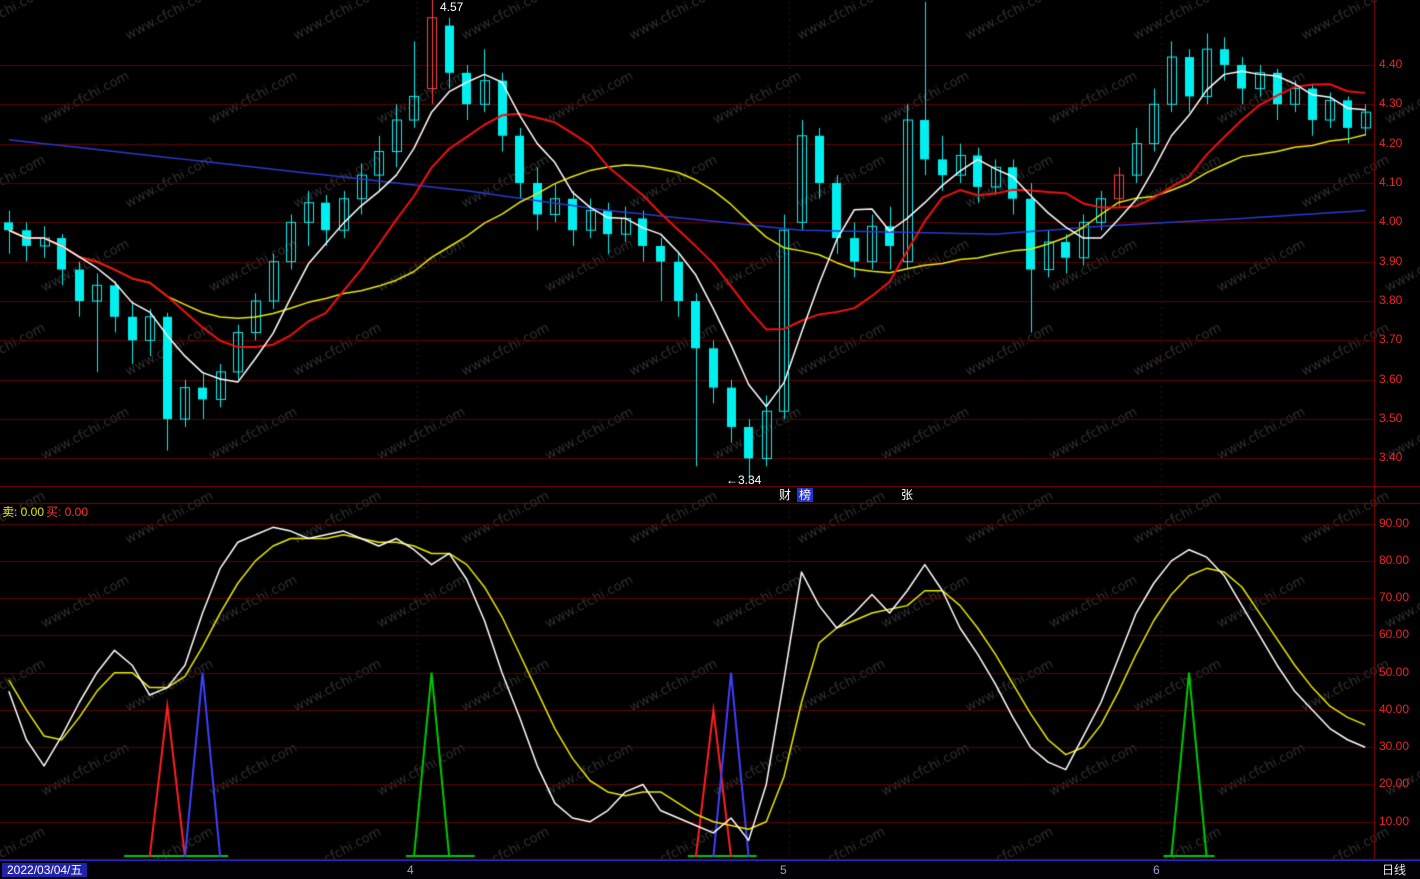  What do you see at coordinates (1394, 746) in the screenshot?
I see `price-axis-label: 30.00` at bounding box center [1394, 746].